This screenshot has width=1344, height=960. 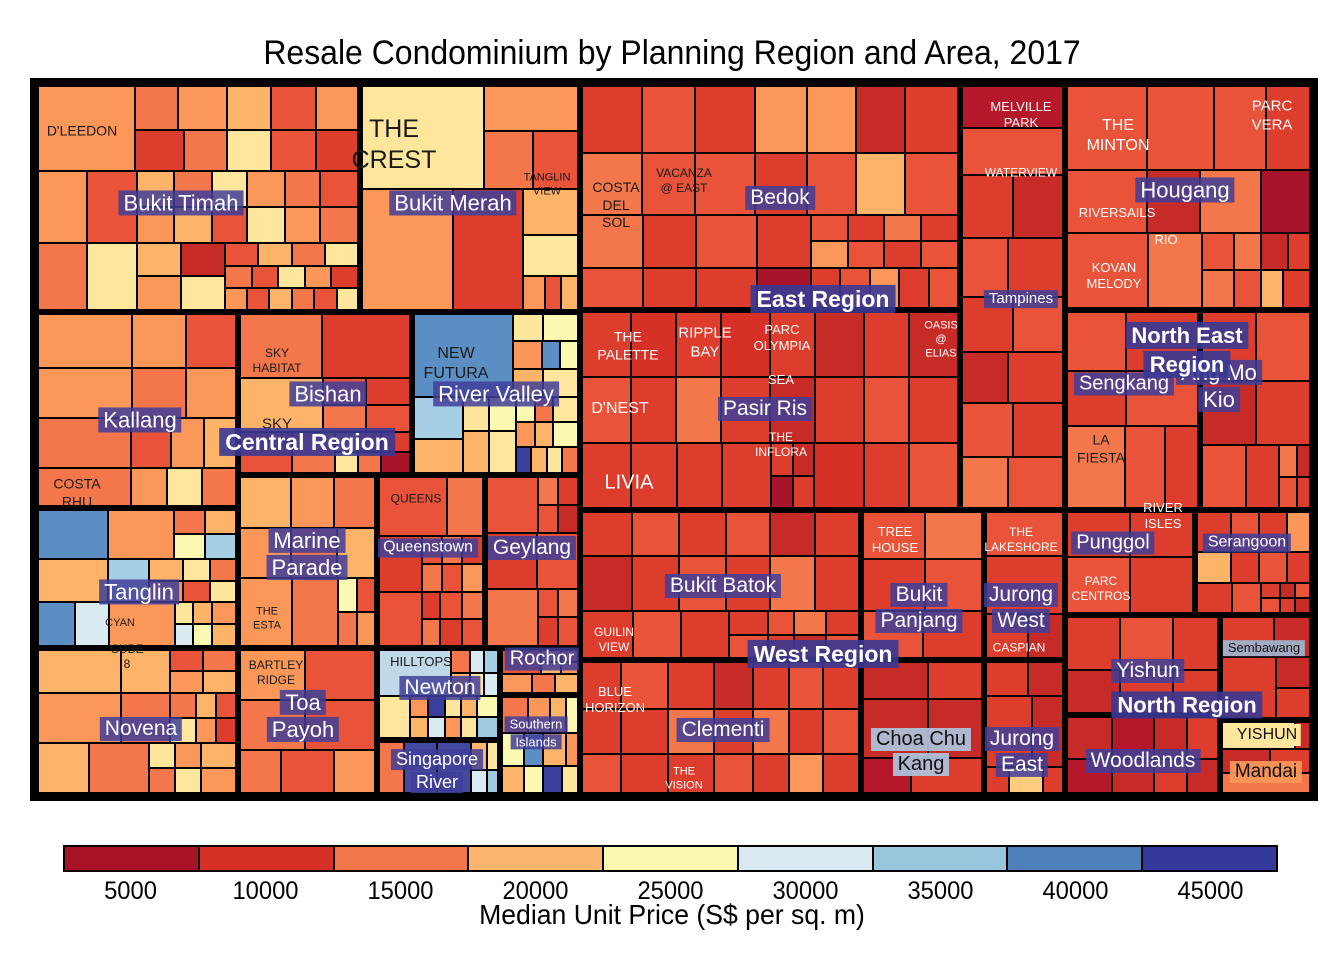 I want to click on area-sembawang, so click(x=1266, y=667).